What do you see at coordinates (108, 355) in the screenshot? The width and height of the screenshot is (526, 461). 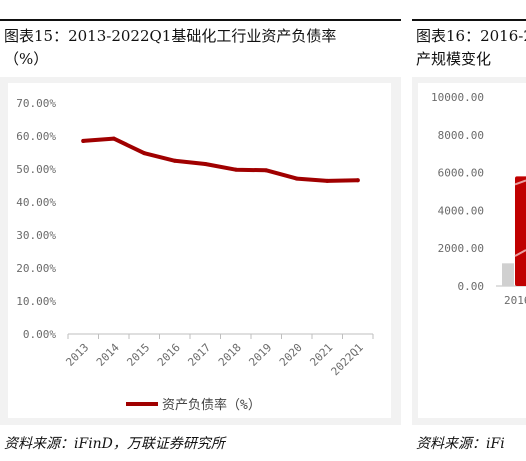 I see `x-tick-label: 2014` at bounding box center [108, 355].